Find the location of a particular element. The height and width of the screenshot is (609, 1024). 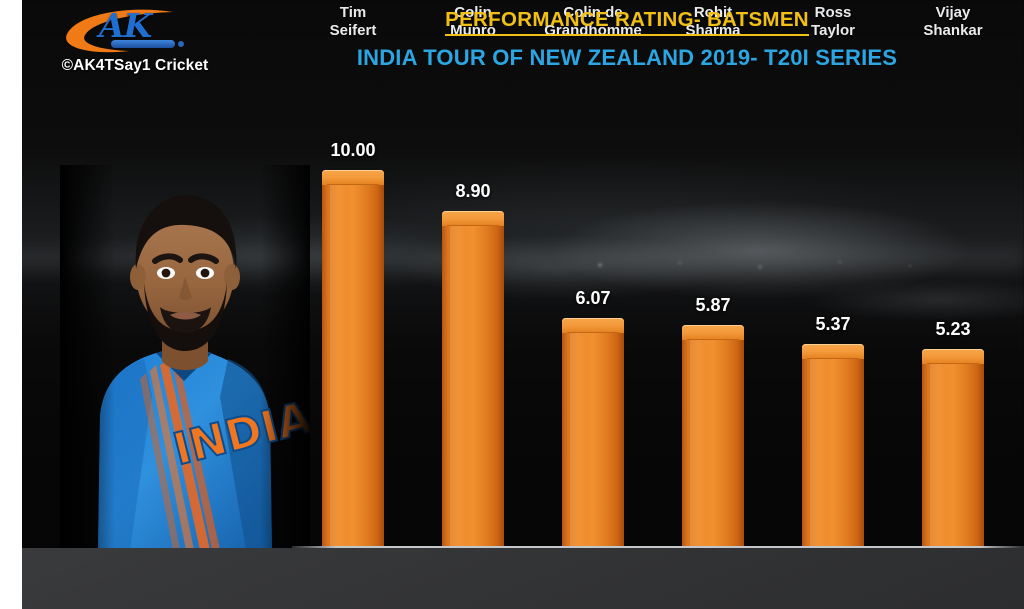

bar-value-label: 5.23 is located at coordinates (953, 329).